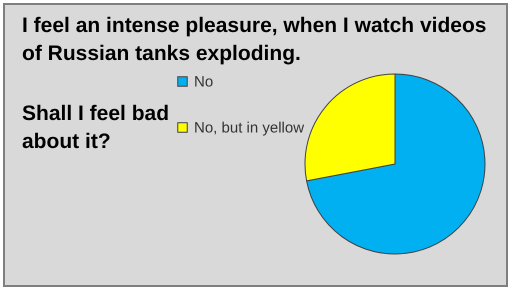 This screenshot has width=511, height=290. What do you see at coordinates (249, 128) in the screenshot?
I see `legend-label: No, but in yellow` at bounding box center [249, 128].